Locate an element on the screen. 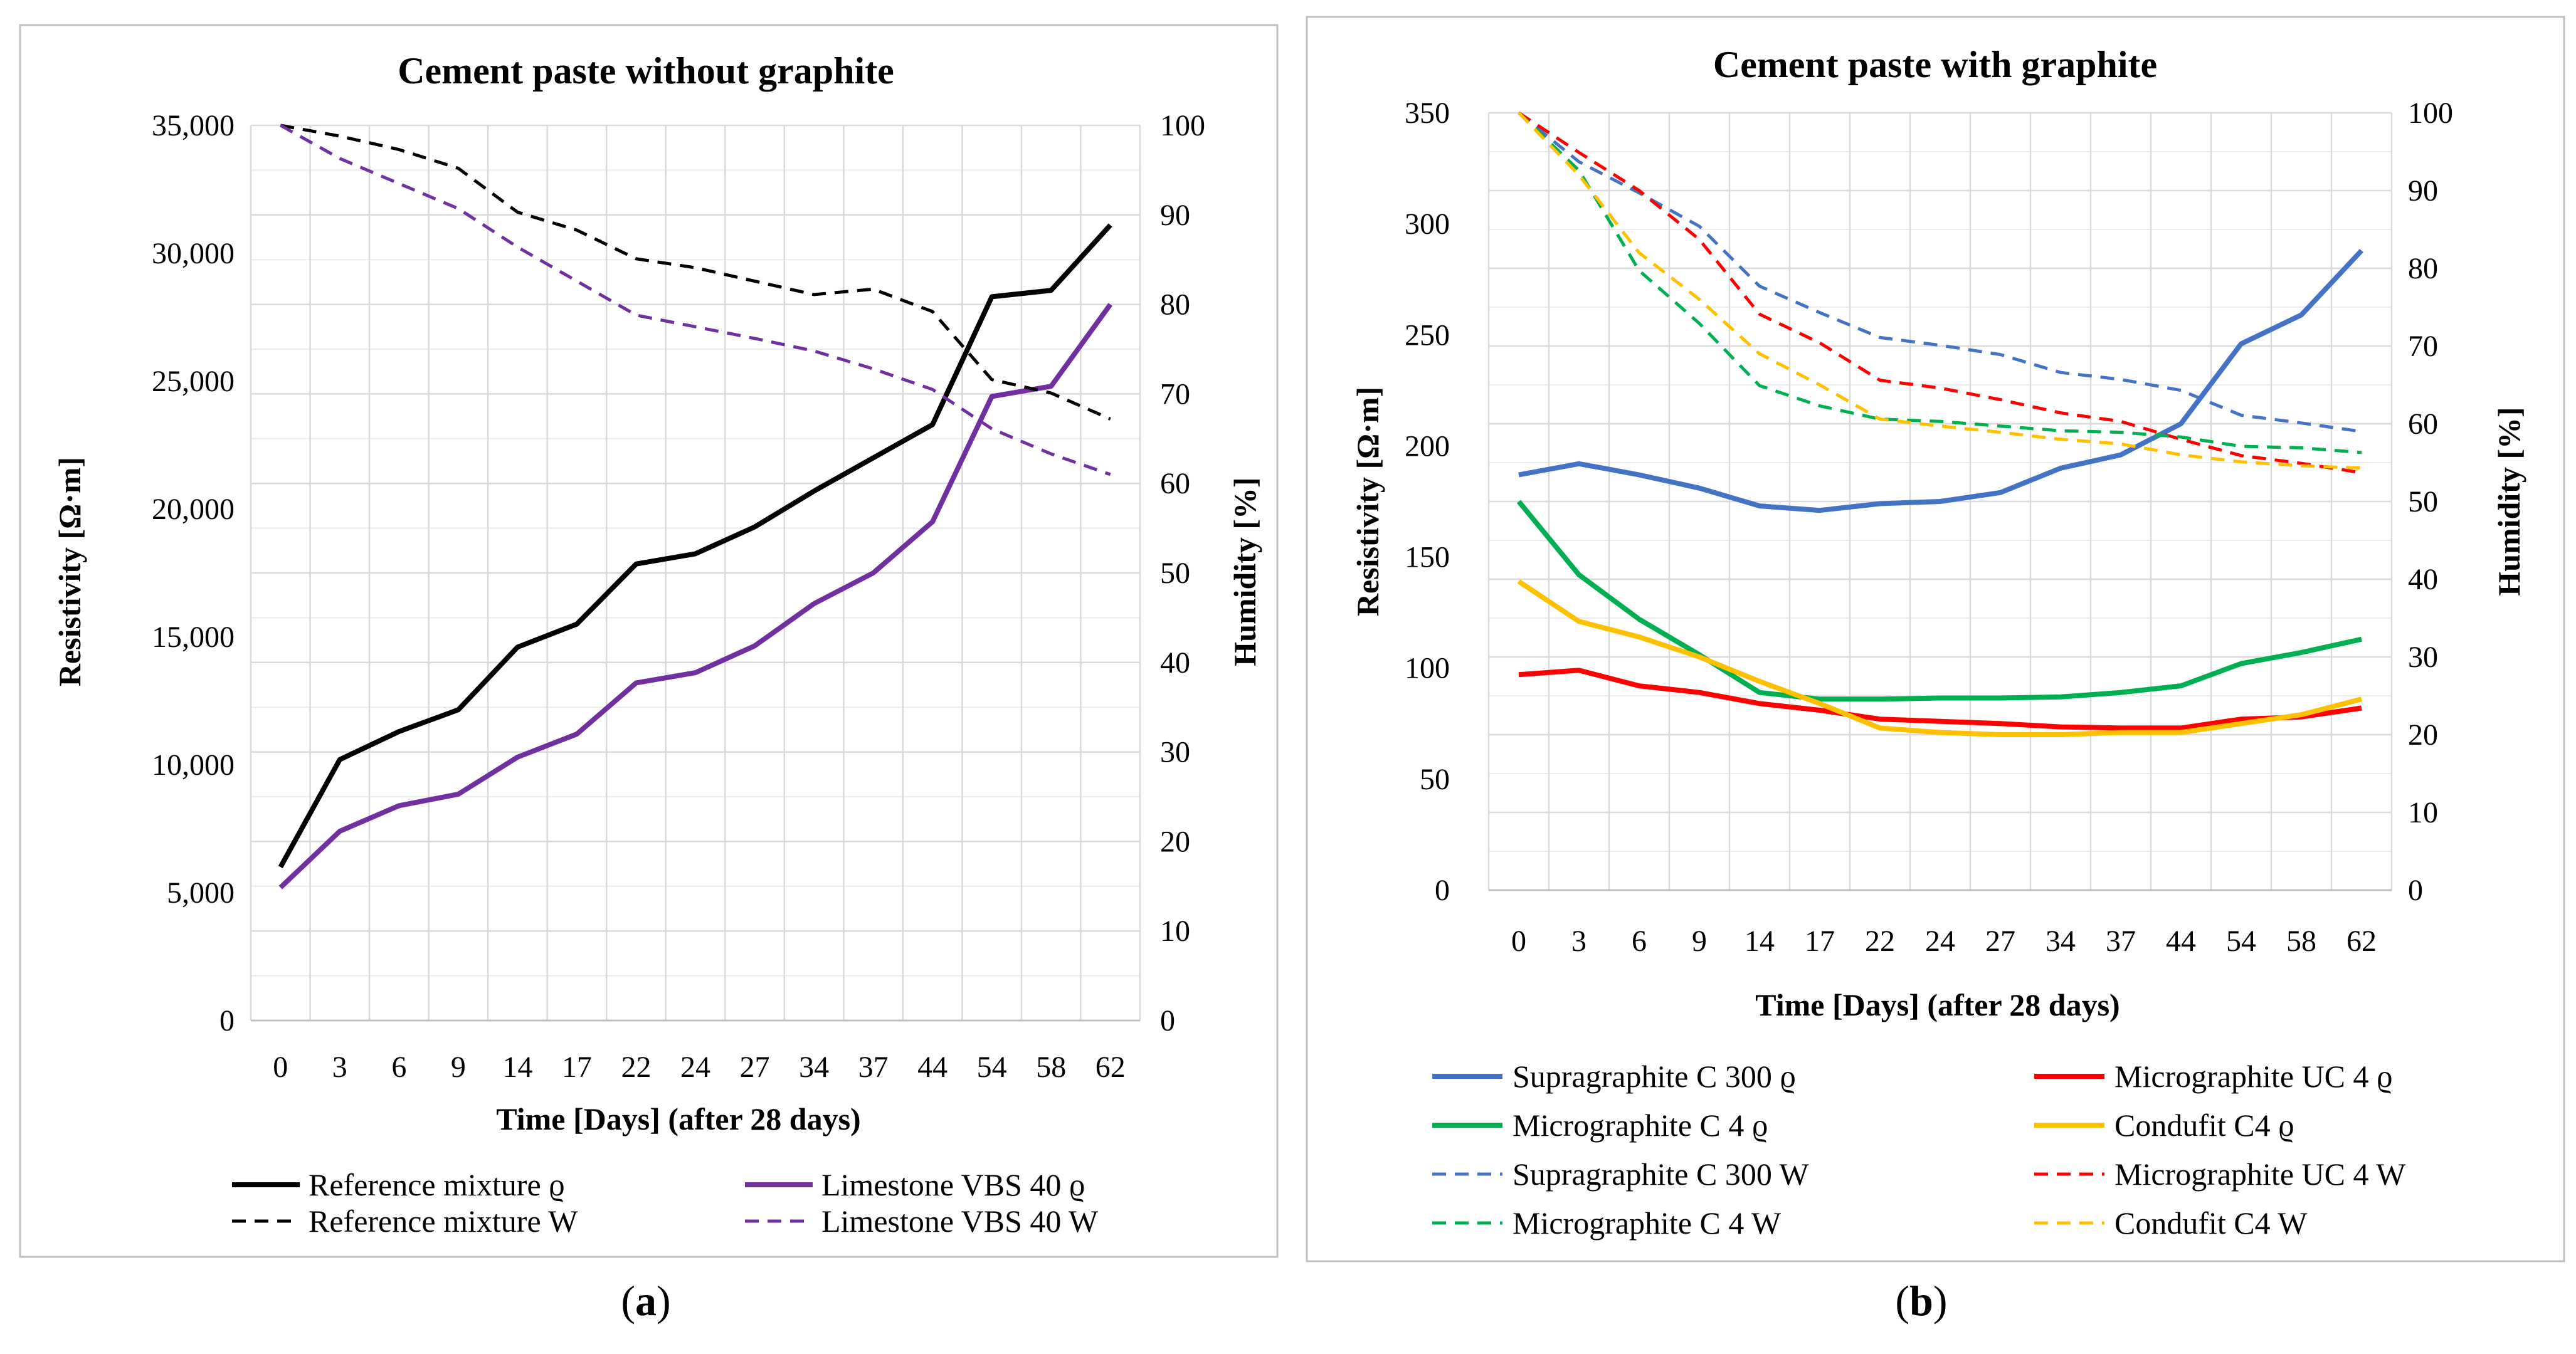  x-tick-label: 14 is located at coordinates (1760, 941).